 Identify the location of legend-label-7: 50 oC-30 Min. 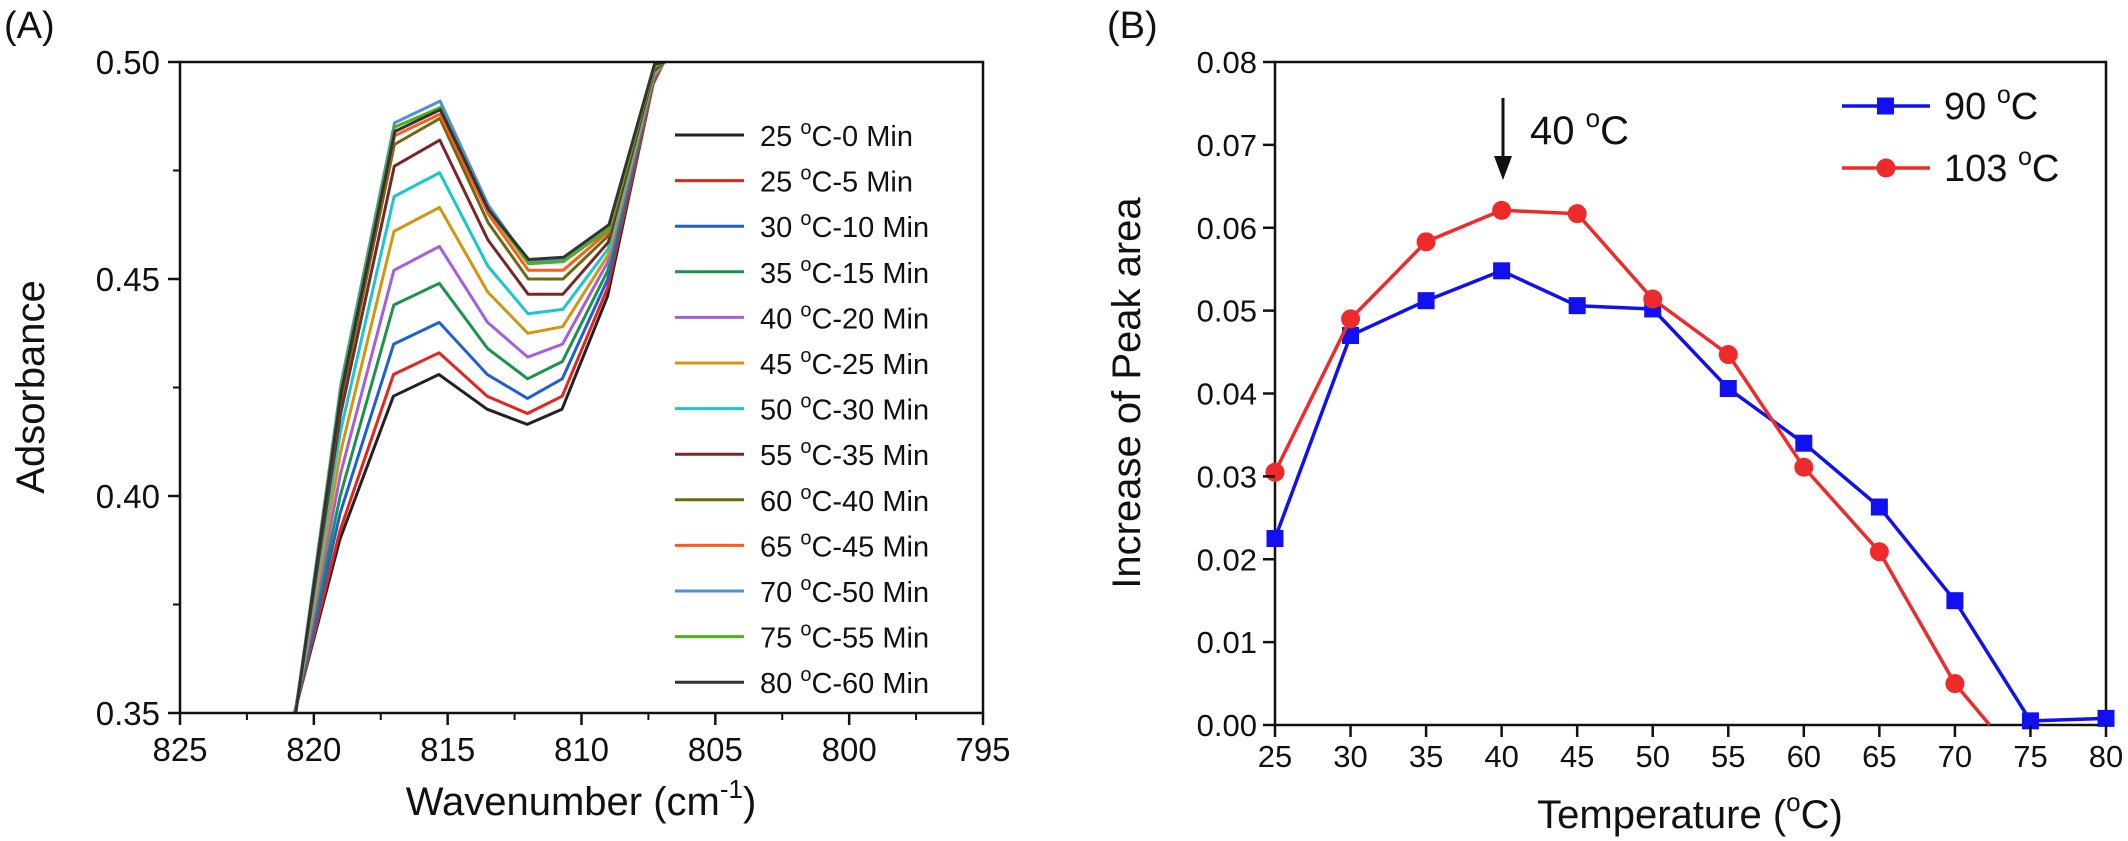
(844, 409).